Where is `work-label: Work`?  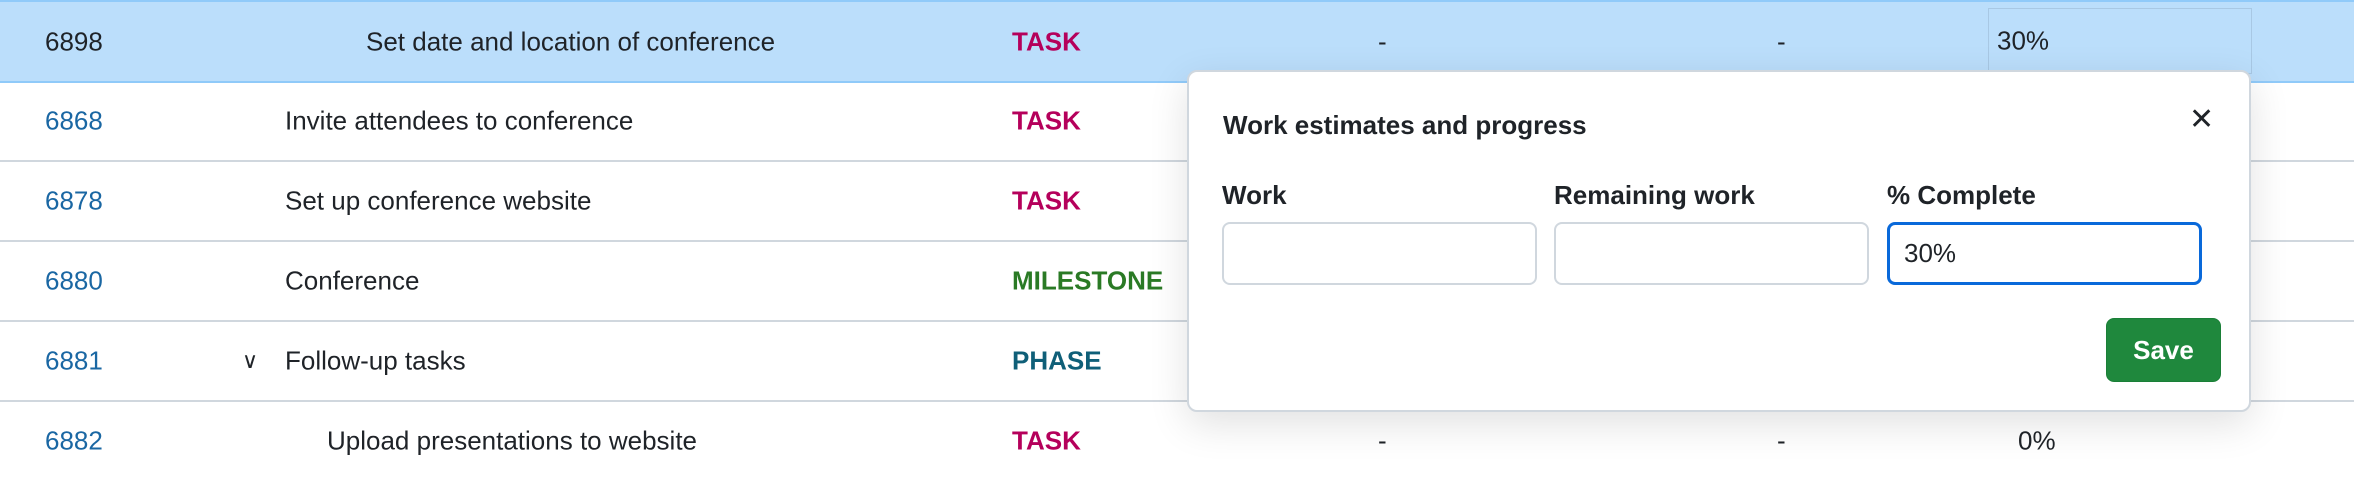 work-label: Work is located at coordinates (1254, 195).